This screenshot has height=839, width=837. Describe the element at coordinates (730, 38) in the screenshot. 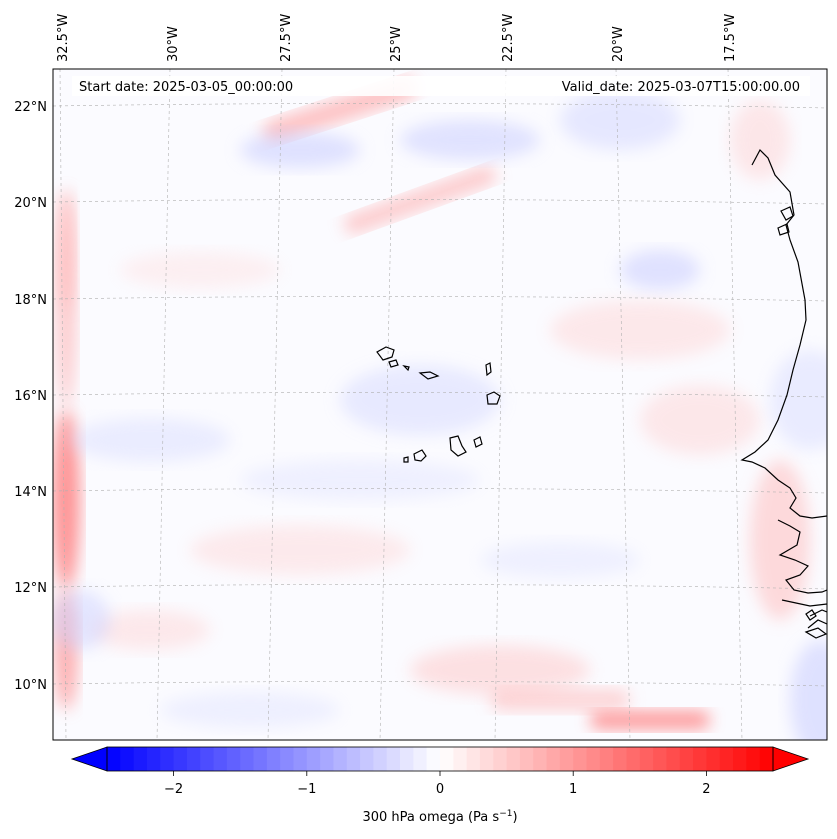

I see `lon-label: 17.5°W` at that location.